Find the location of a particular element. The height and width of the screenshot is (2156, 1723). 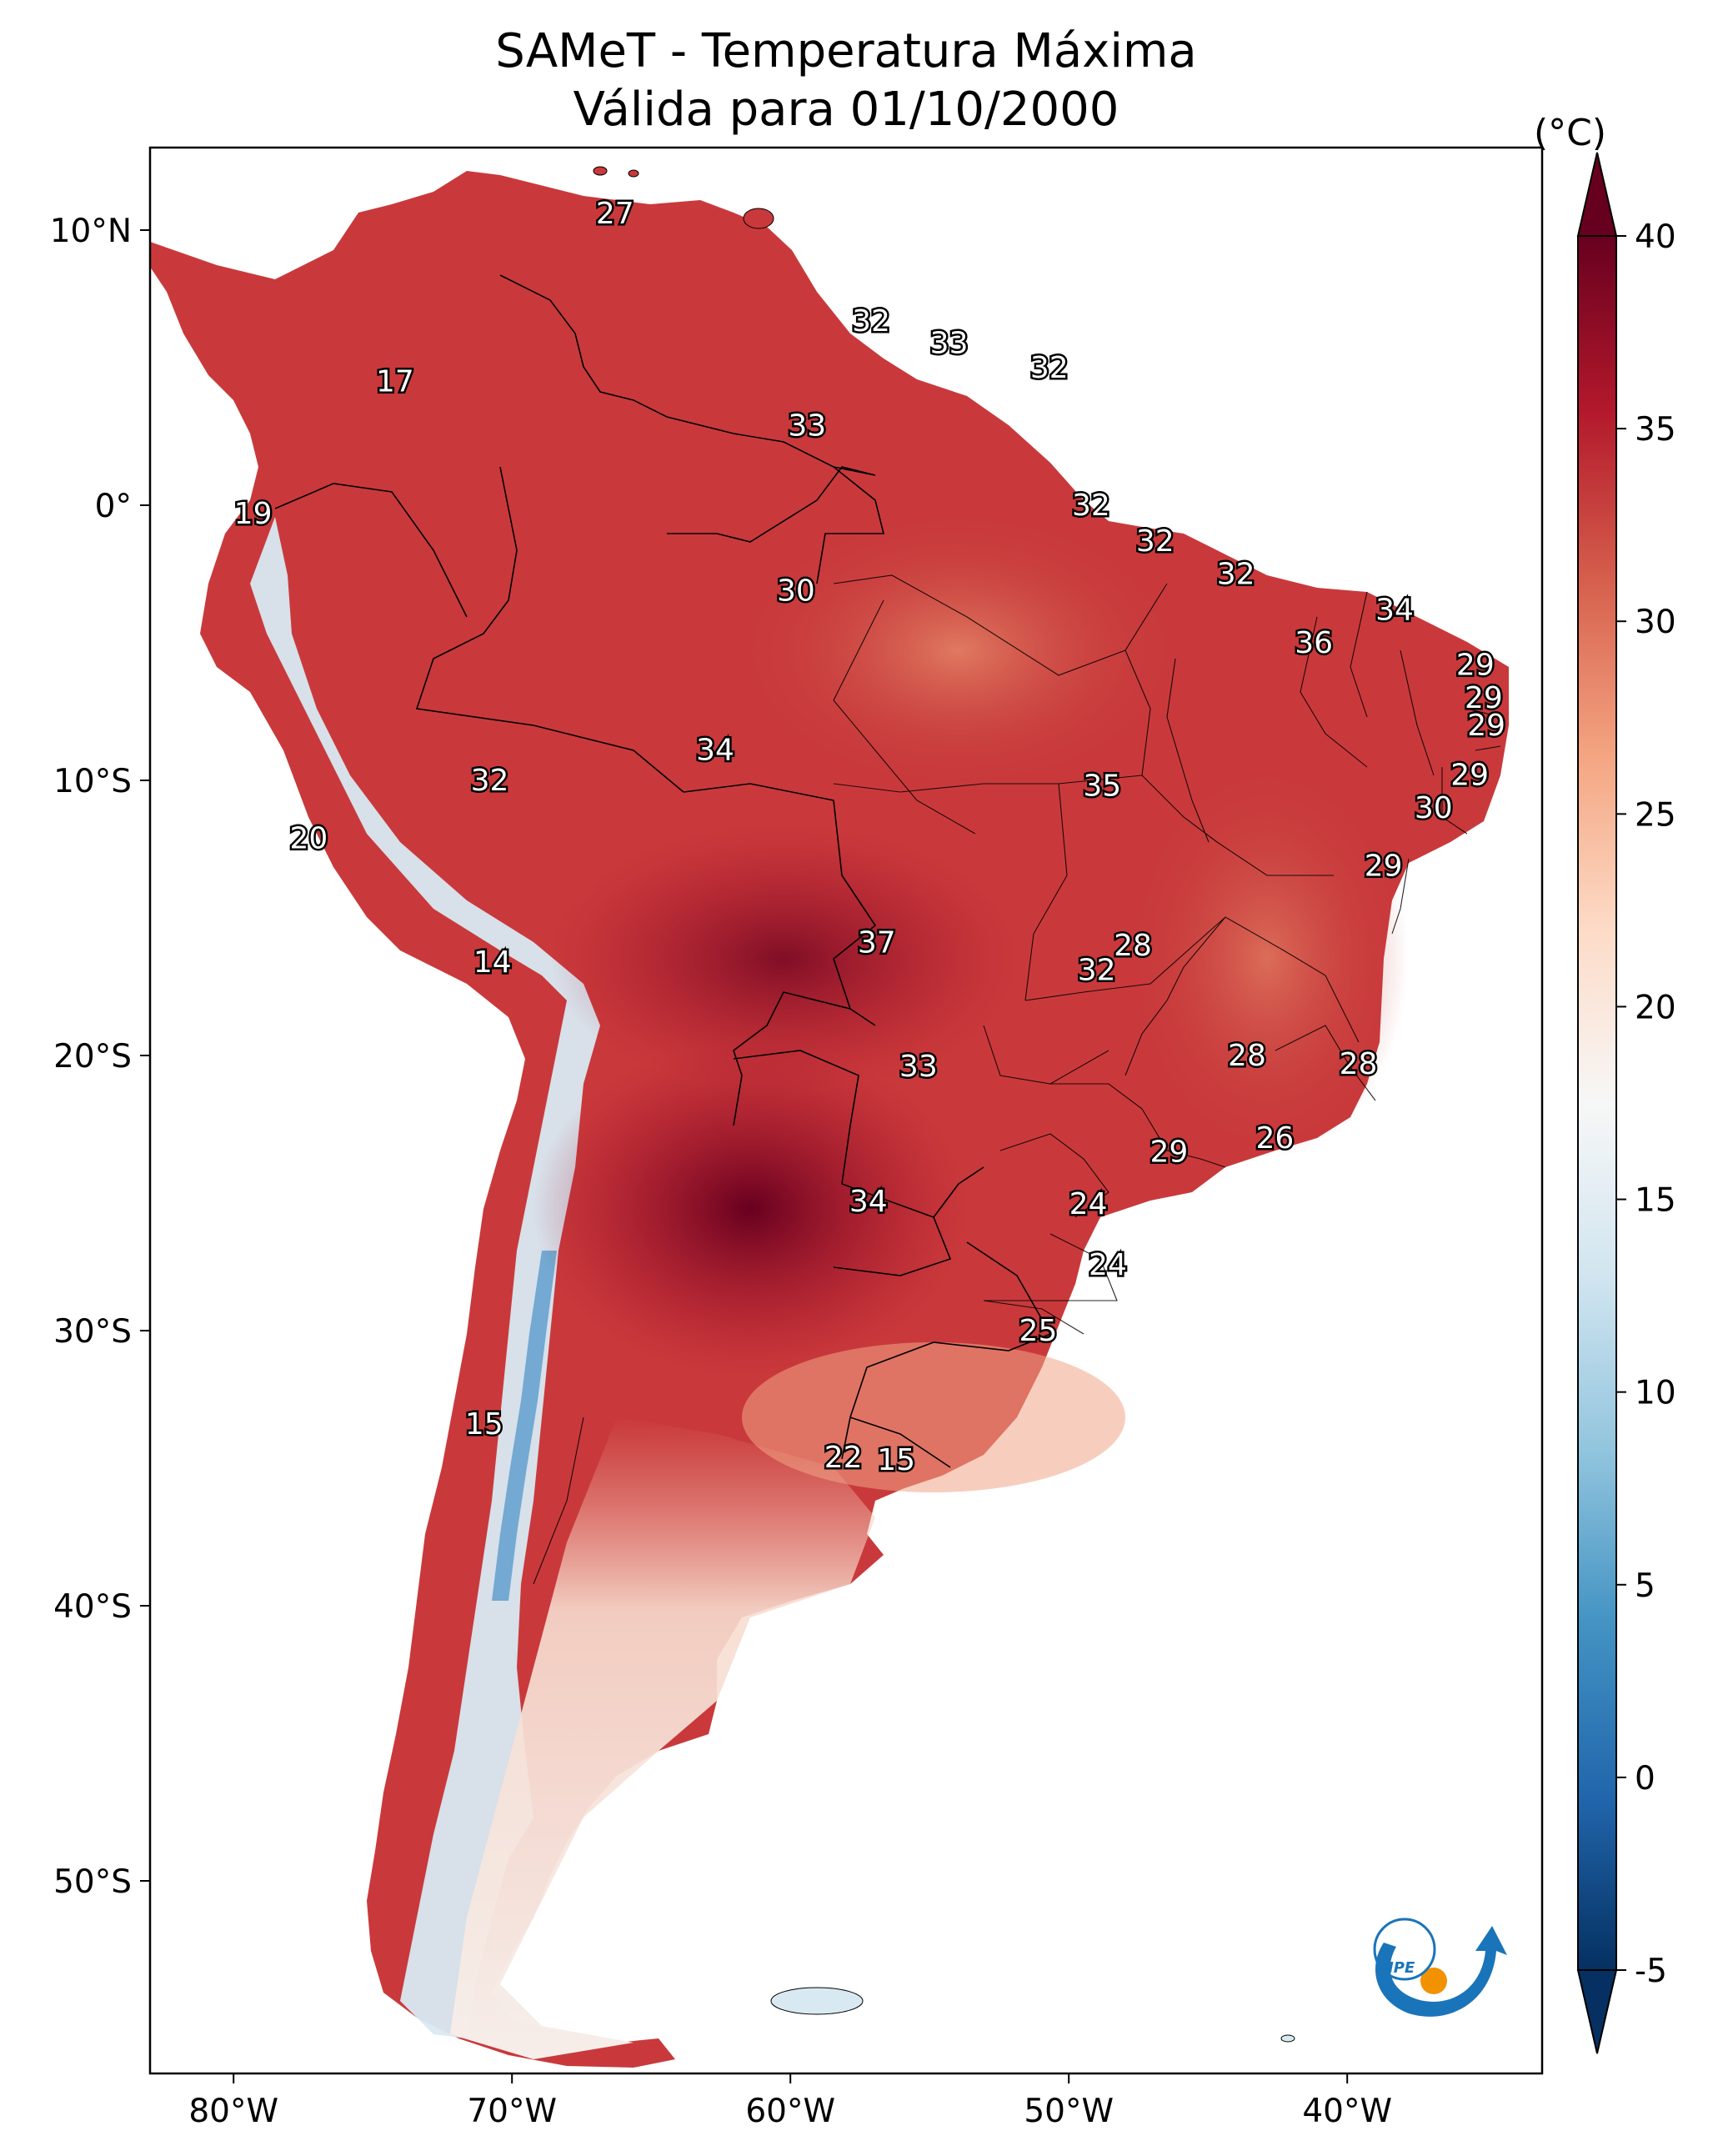

longitude-ticks: 80°W 70°W 60°W 50°W 40°W is located at coordinates (790, 2101).